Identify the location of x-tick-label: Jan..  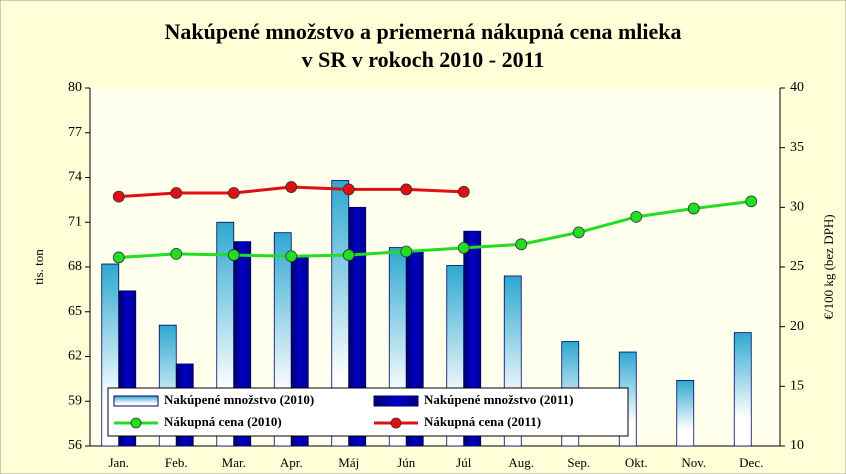
(118, 462).